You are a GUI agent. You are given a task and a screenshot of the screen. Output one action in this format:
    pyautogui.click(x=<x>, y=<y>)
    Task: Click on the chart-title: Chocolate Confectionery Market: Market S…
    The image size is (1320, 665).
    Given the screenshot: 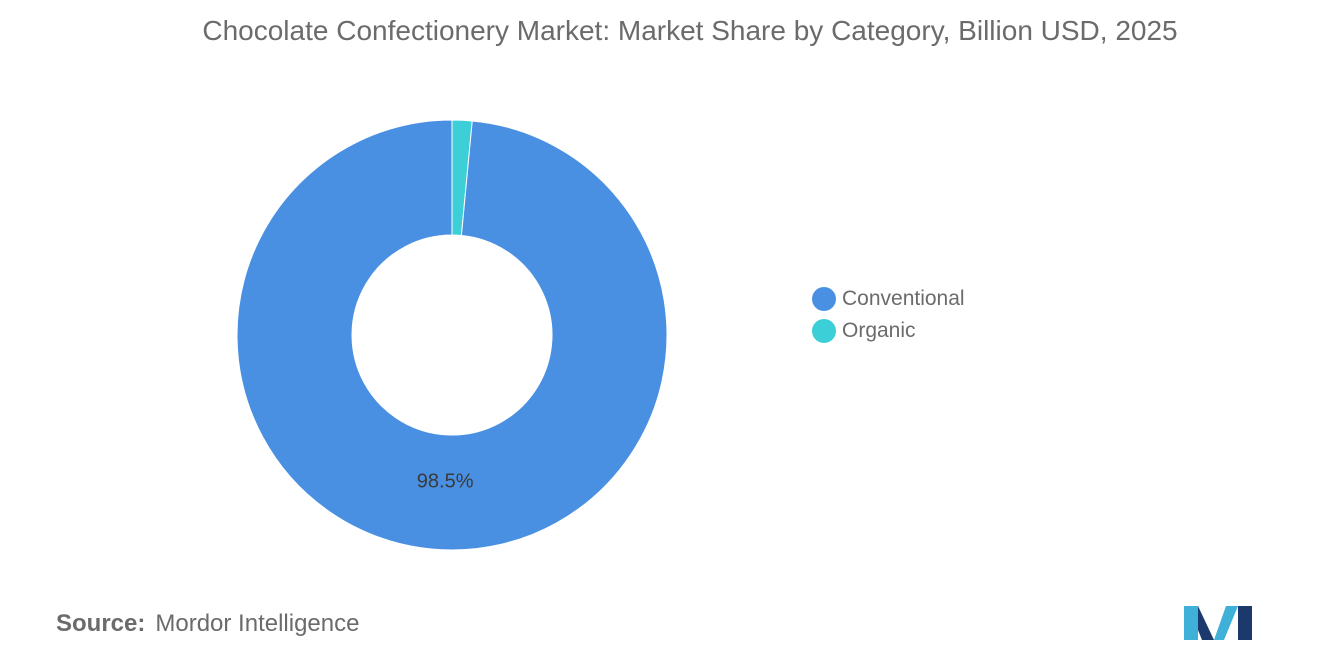 What is the action you would take?
    pyautogui.click(x=690, y=30)
    